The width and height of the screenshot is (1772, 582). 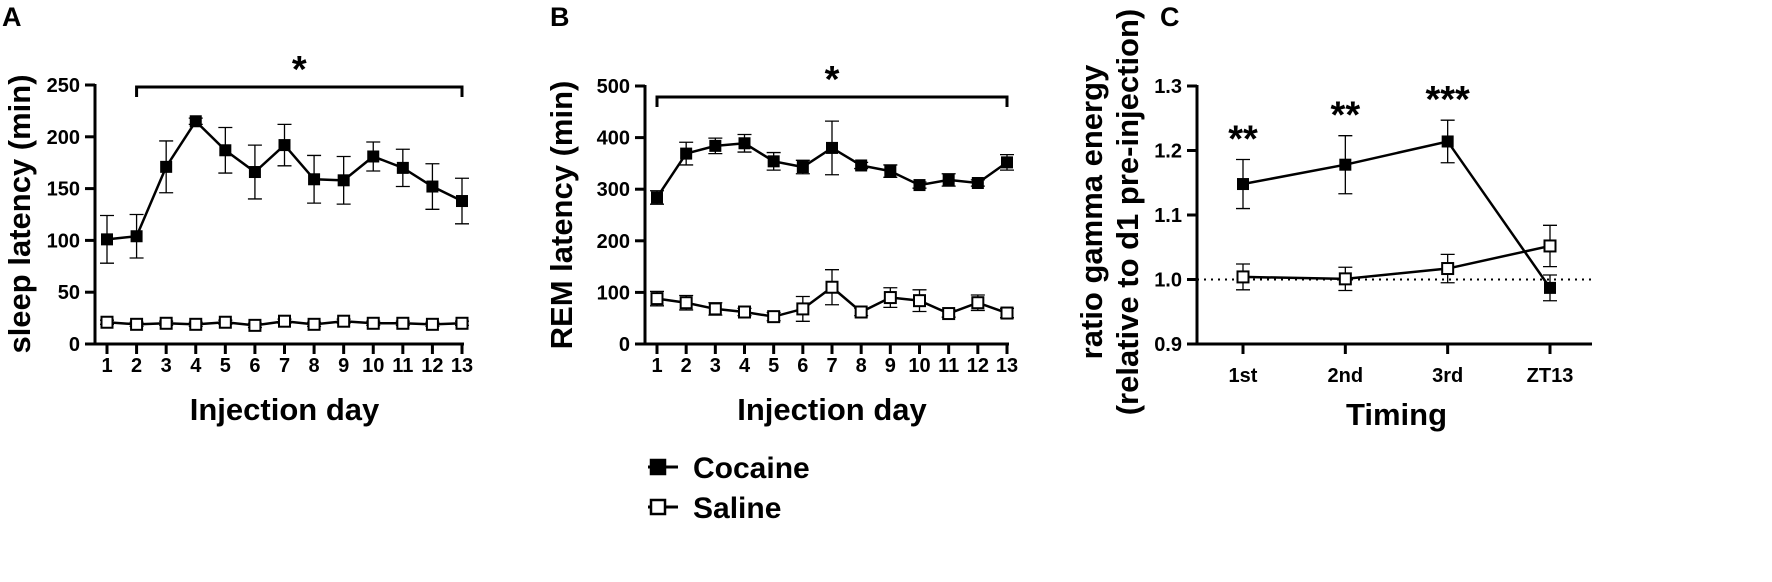 I want to click on panel-c-x-tick-label: 1st, so click(x=1243, y=376).